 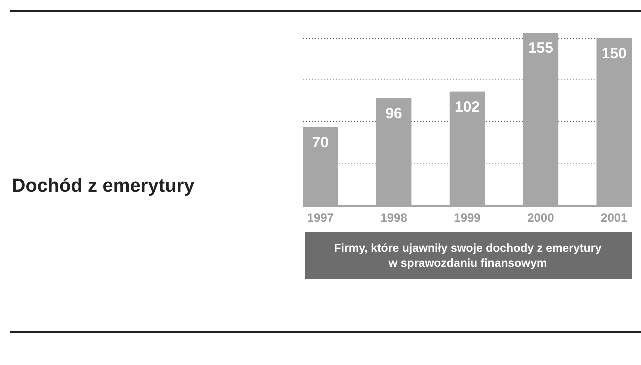 What do you see at coordinates (614, 54) in the screenshot?
I see `data-label: 150` at bounding box center [614, 54].